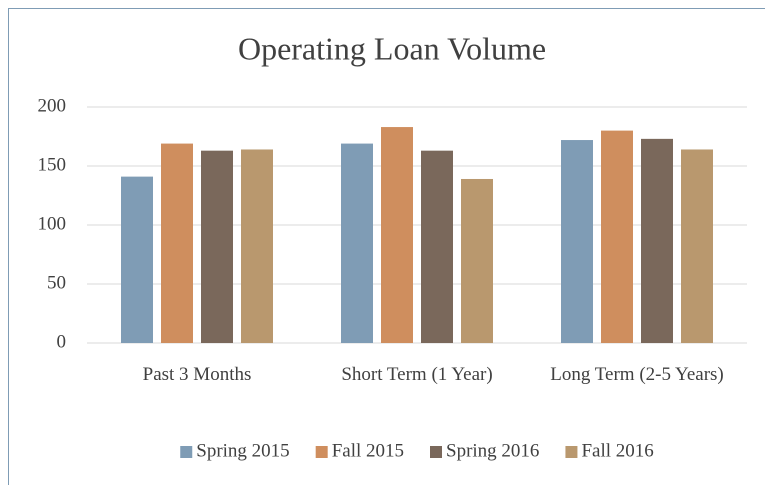 Image resolution: width=765 pixels, height=485 pixels. What do you see at coordinates (368, 450) in the screenshot?
I see `legend-label: Fall 2015` at bounding box center [368, 450].